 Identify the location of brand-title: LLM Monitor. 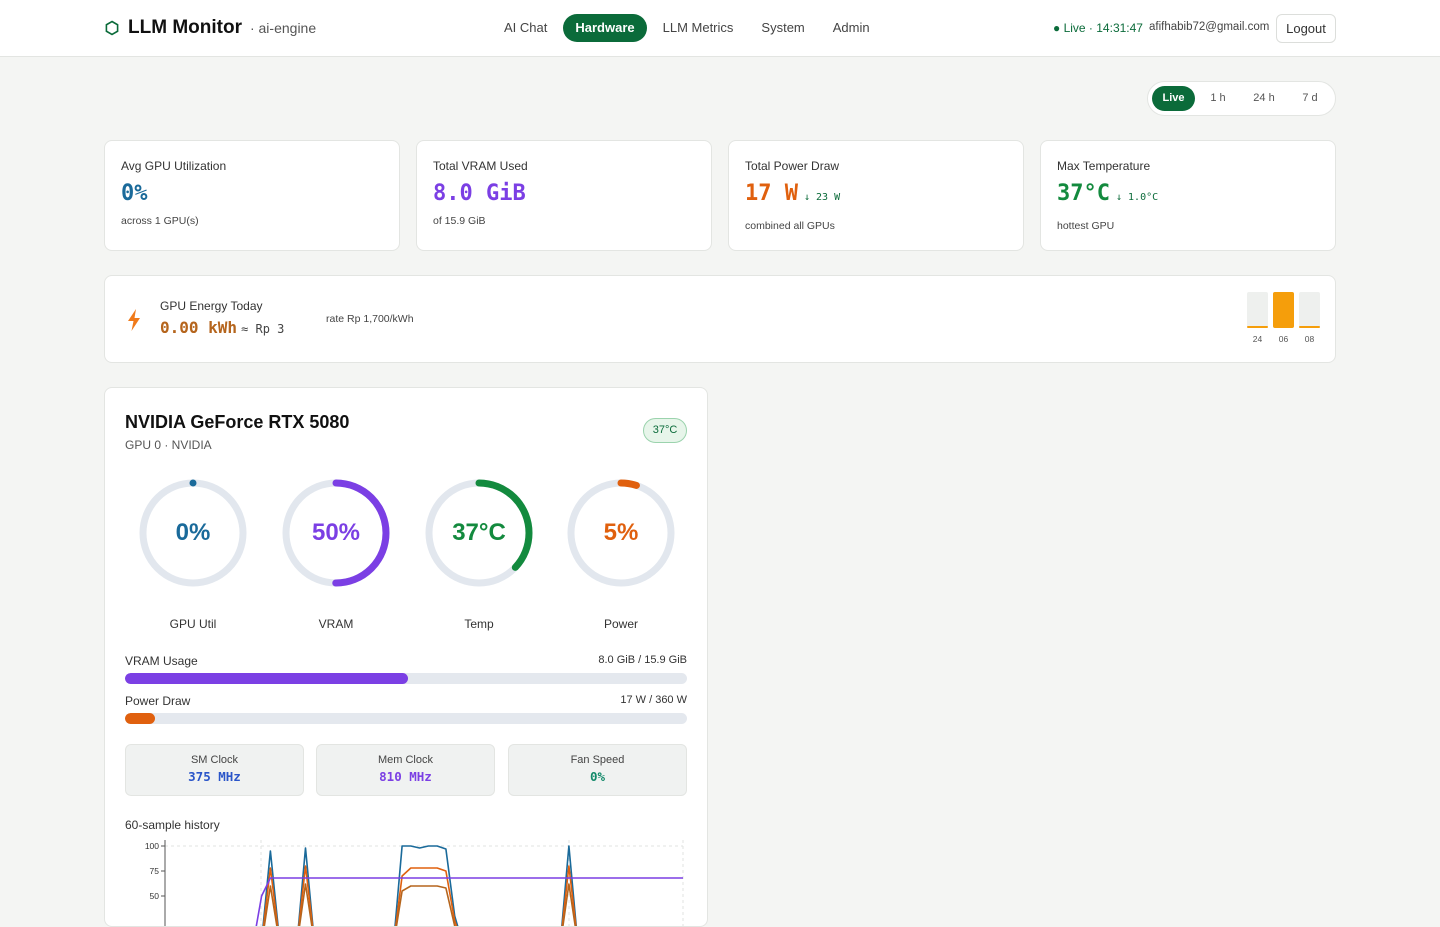
(185, 27).